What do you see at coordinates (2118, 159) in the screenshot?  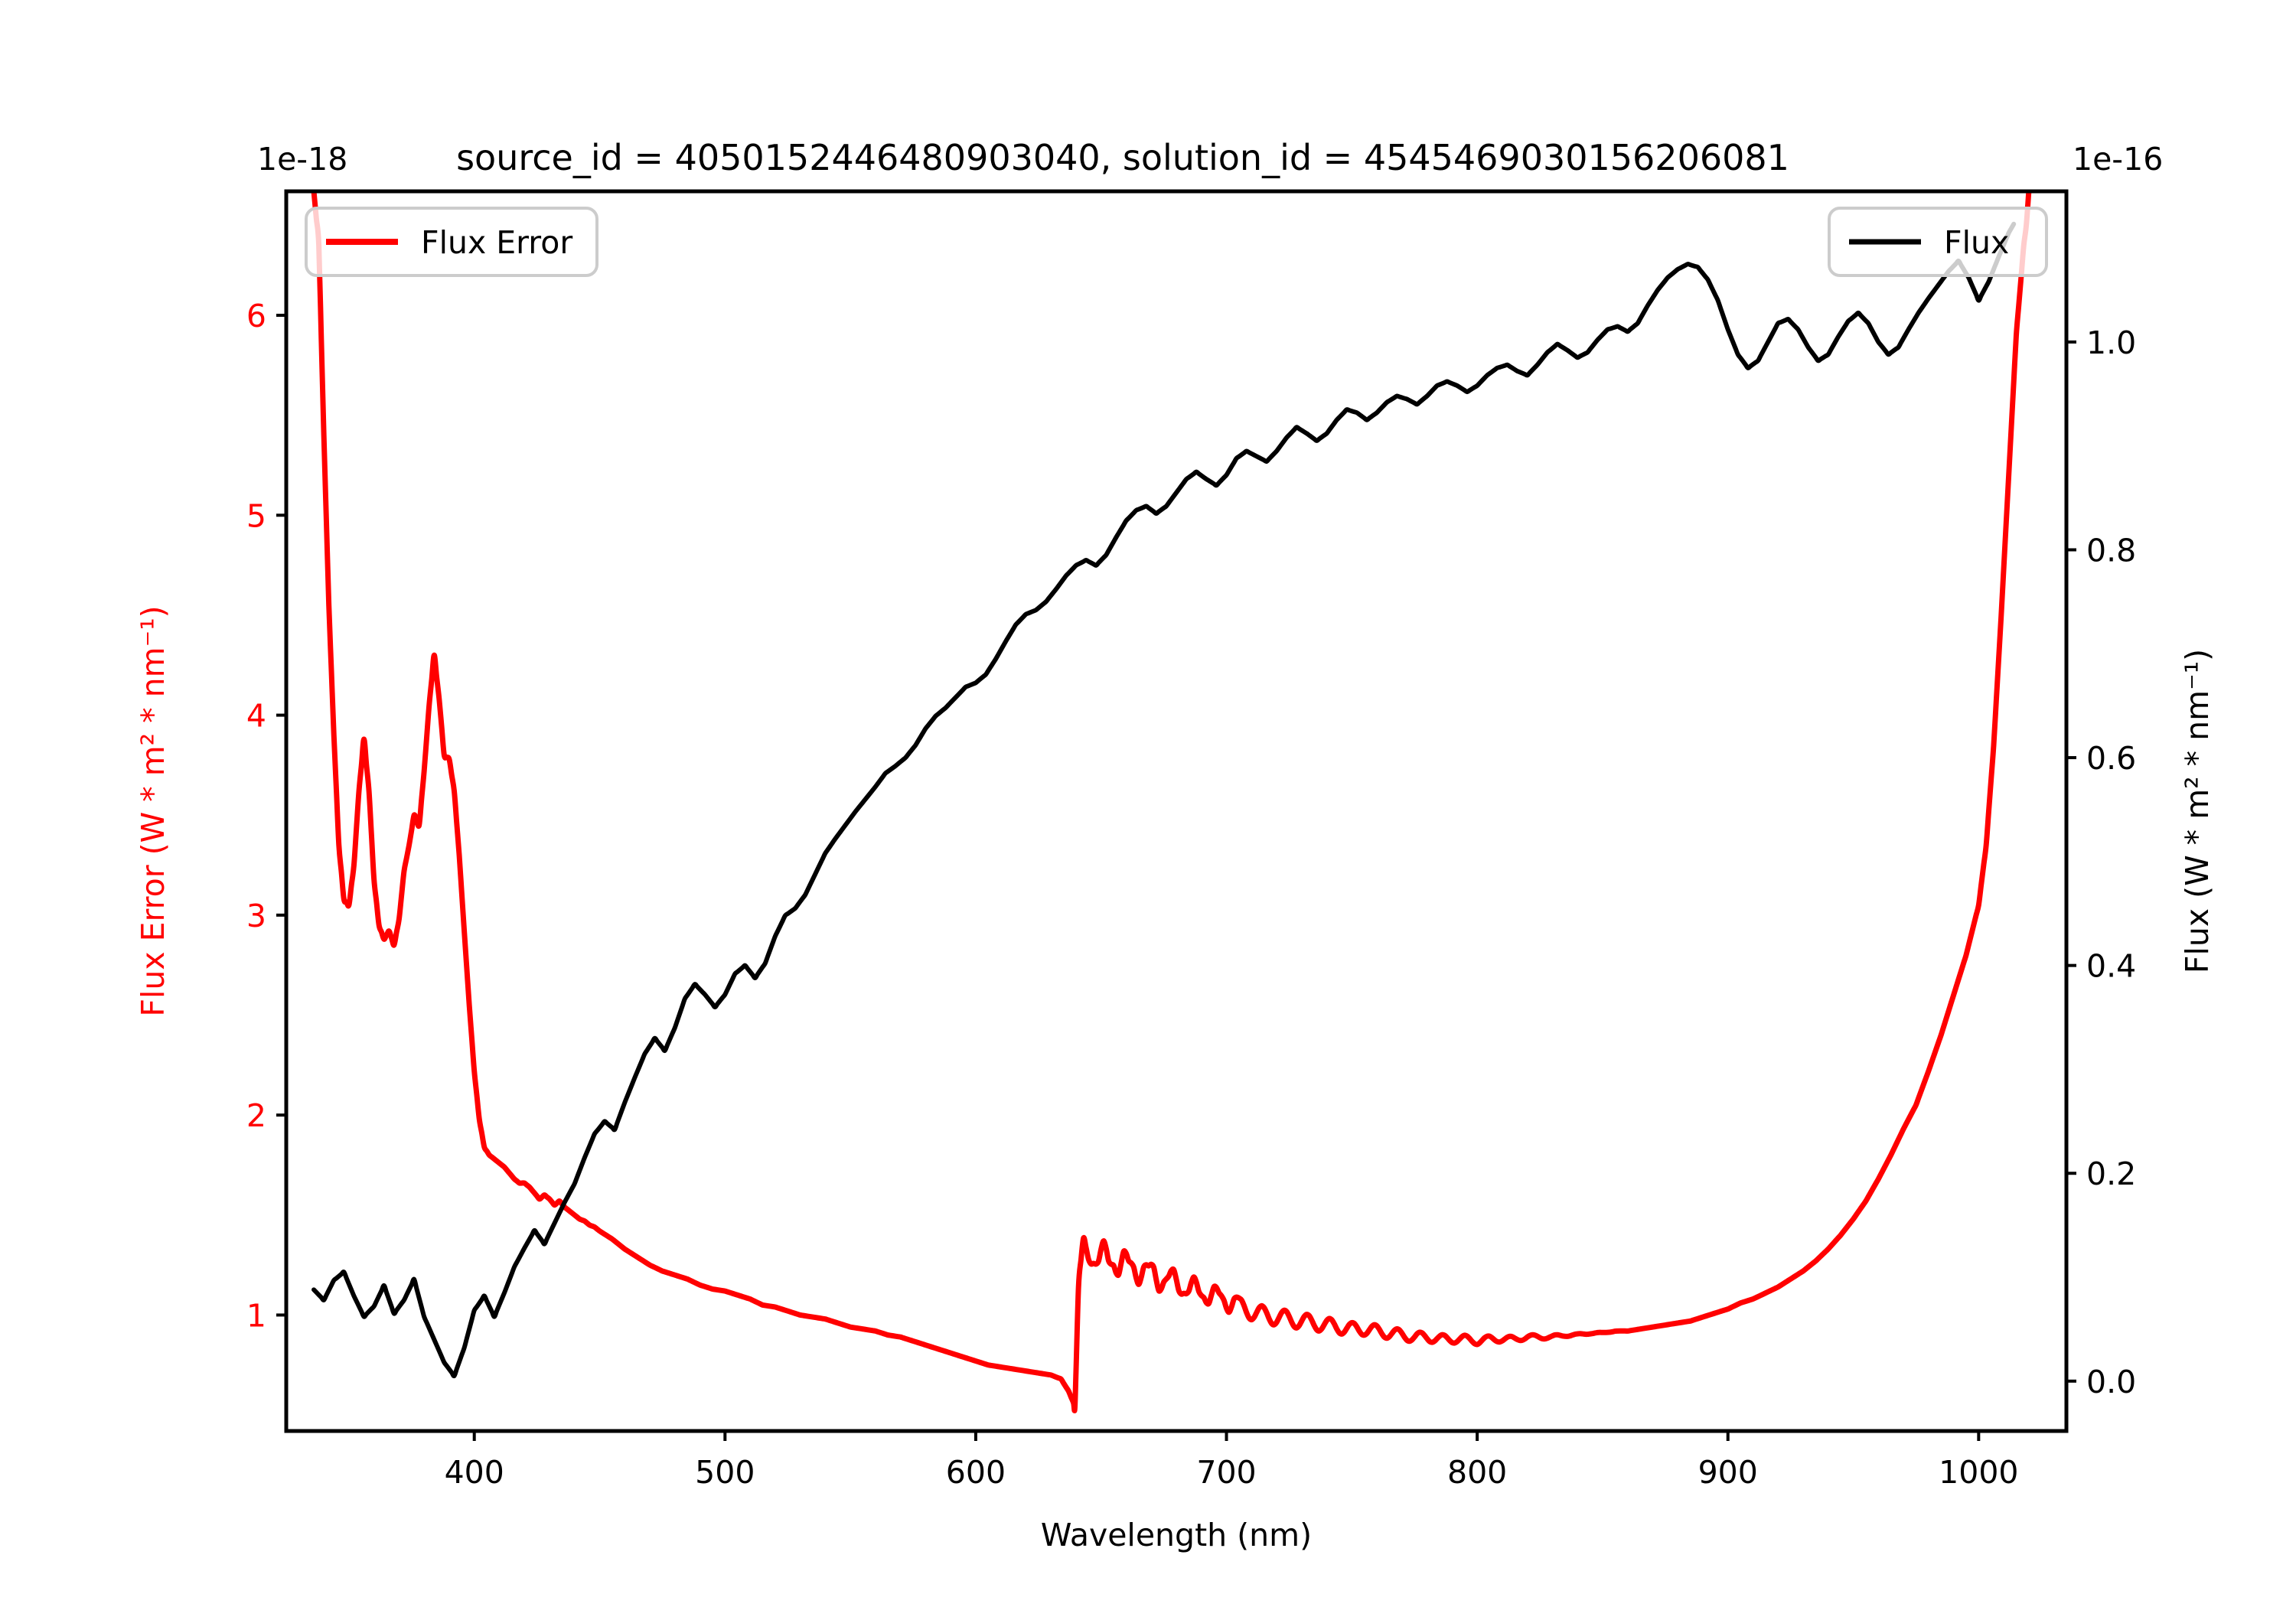 I see `y-right-offset-text: 1e-16` at bounding box center [2118, 159].